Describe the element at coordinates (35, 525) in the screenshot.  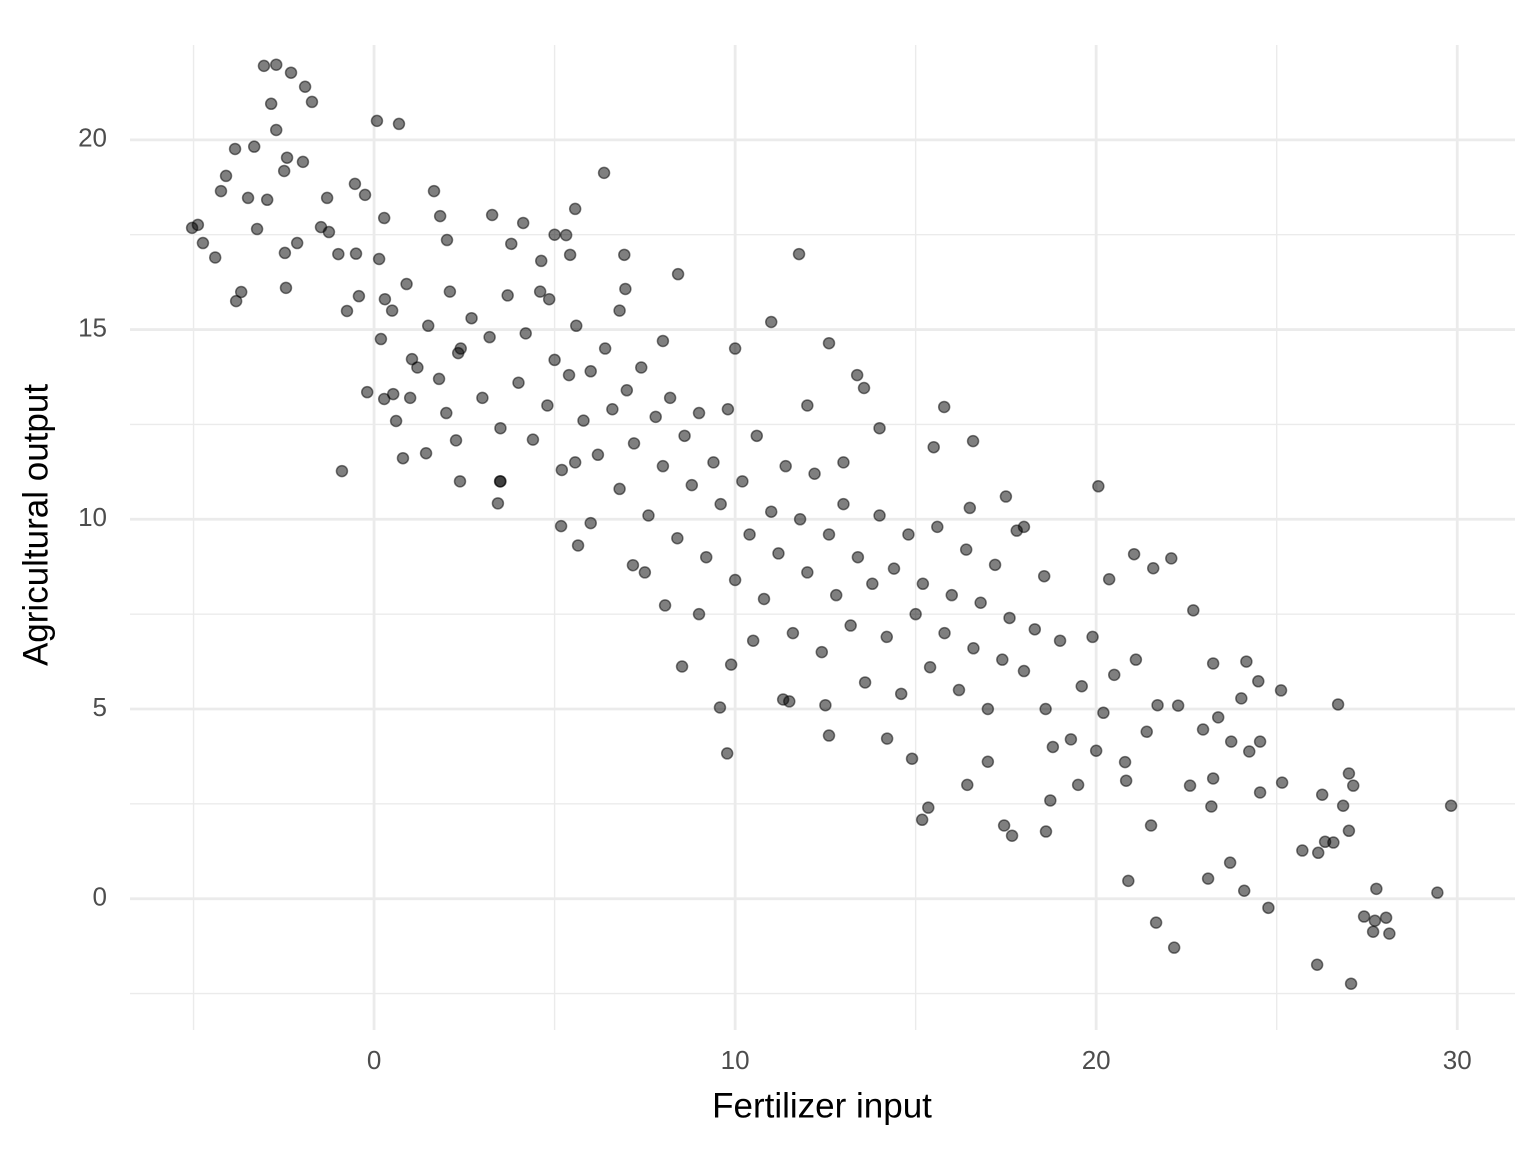
I see `y-axis-title: Agricultural output` at that location.